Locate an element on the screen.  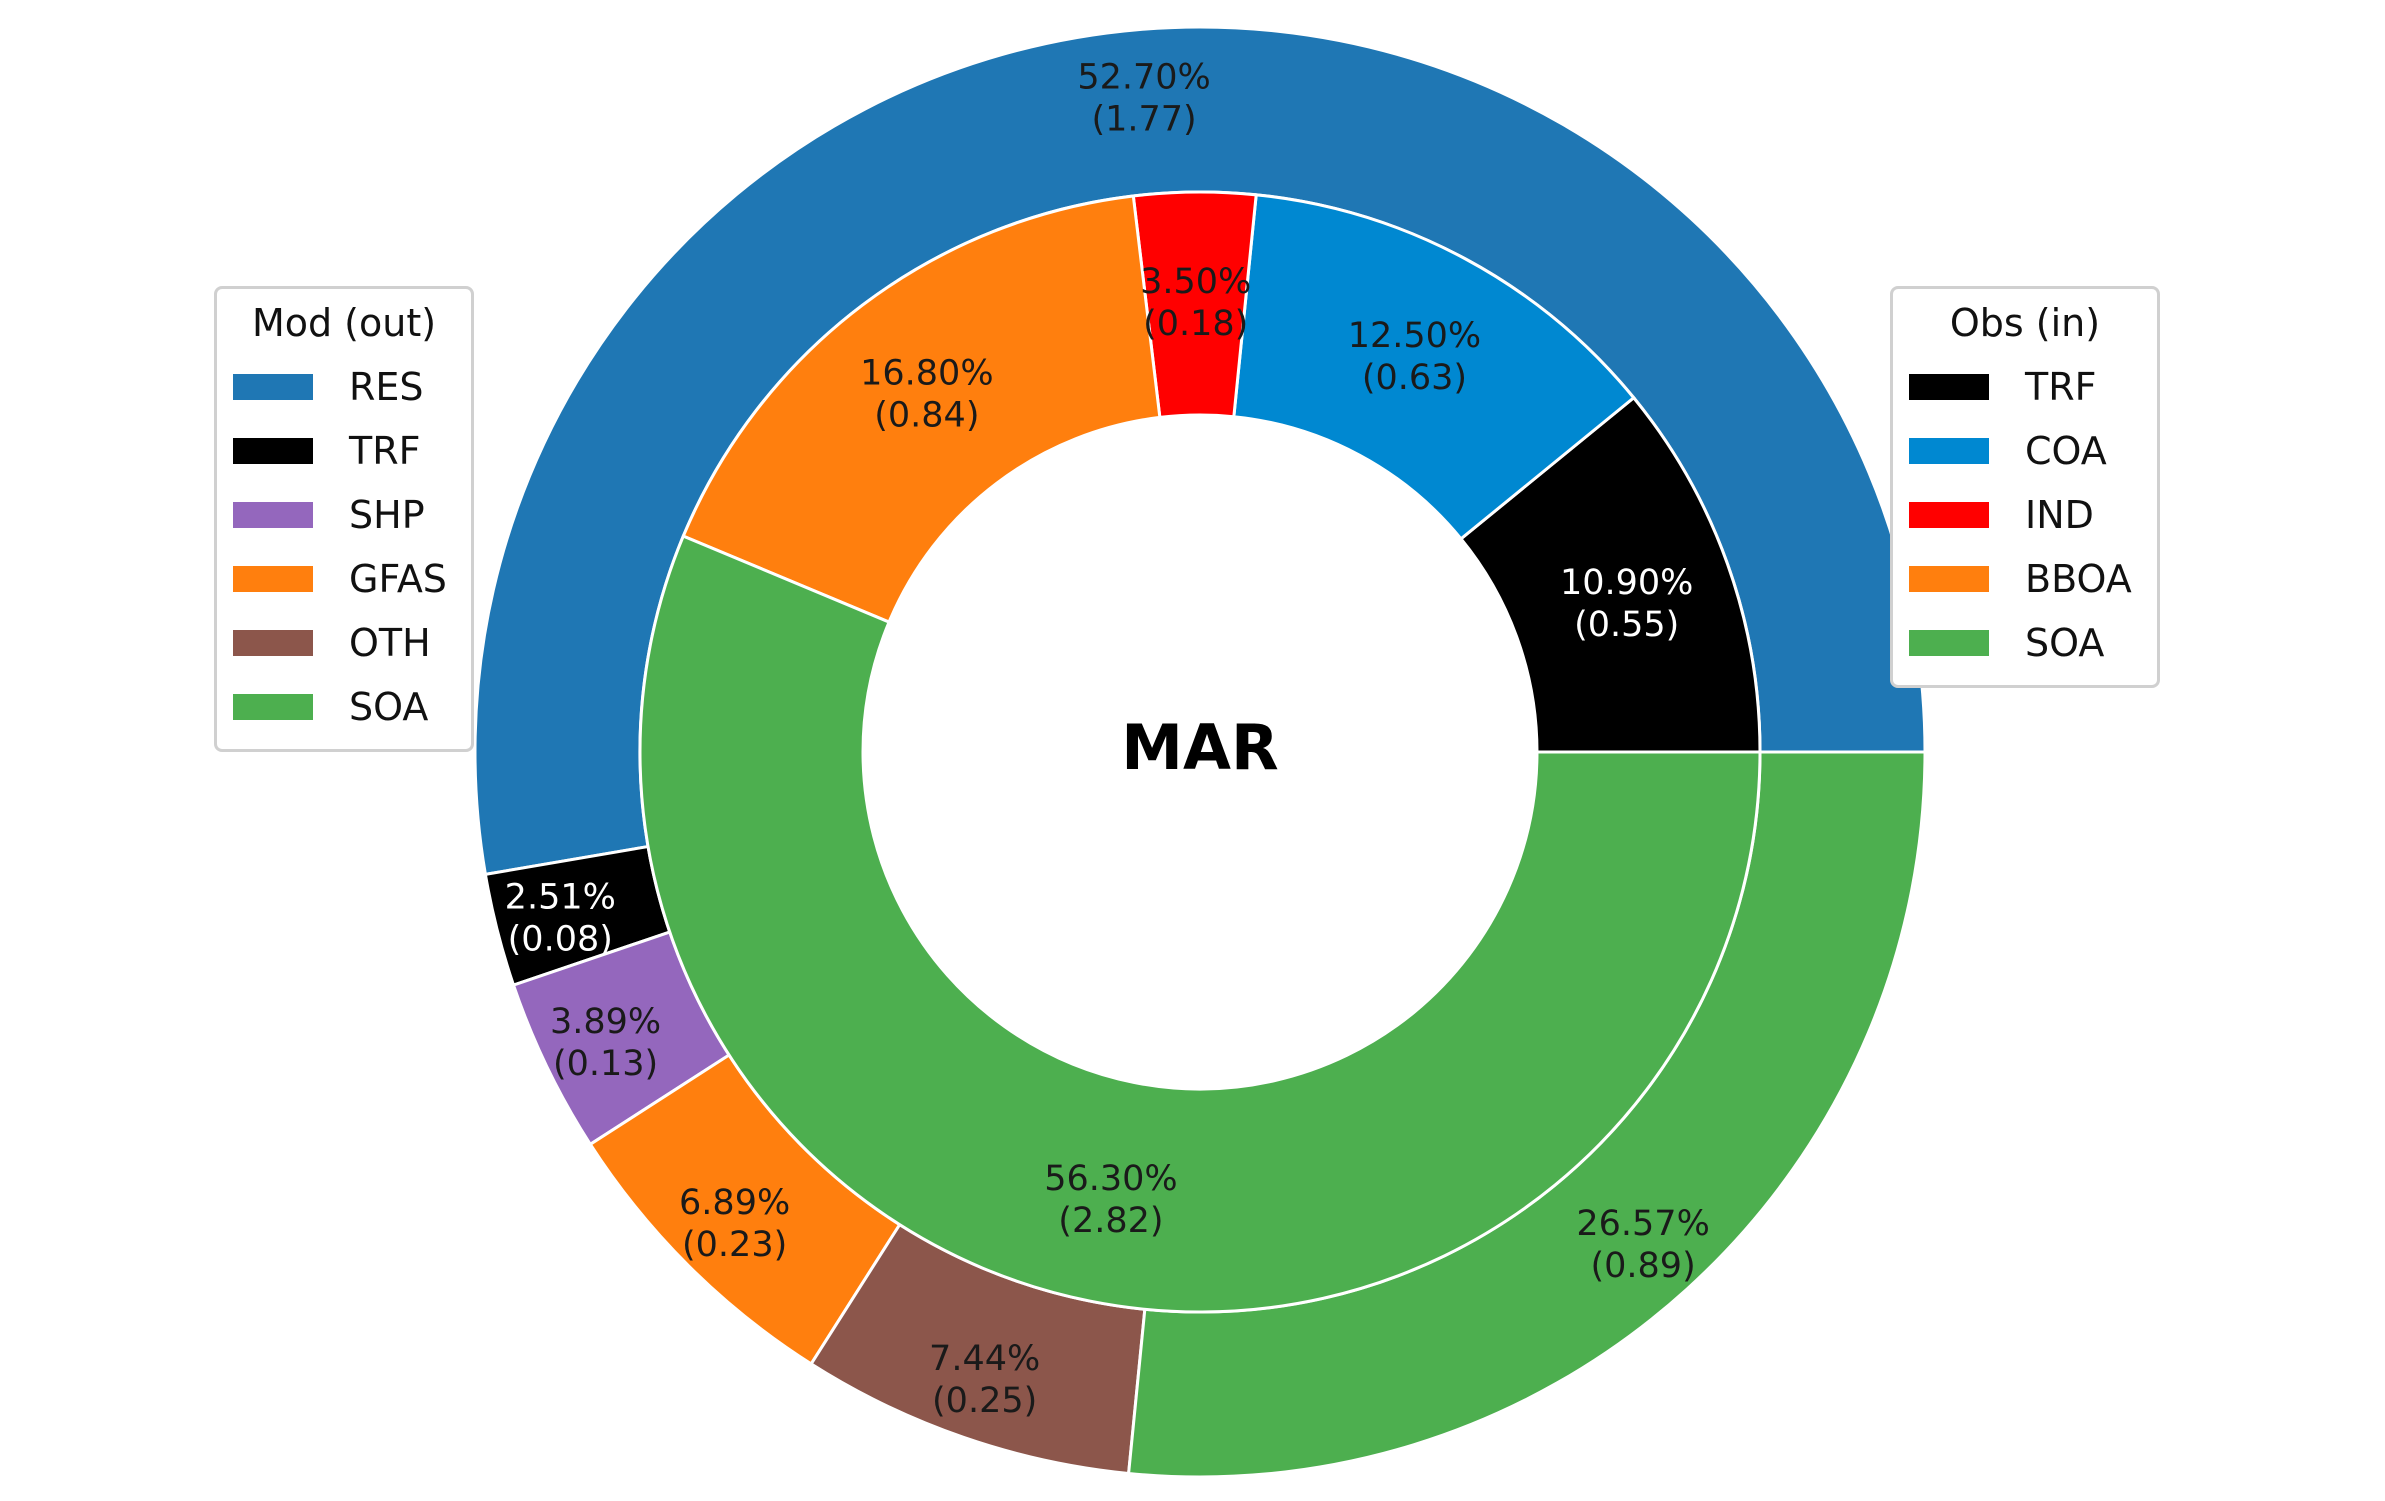
legend-obs-in: Obs (in) TRF COA IND BBOA SOA is located at coordinates (2025, 487).